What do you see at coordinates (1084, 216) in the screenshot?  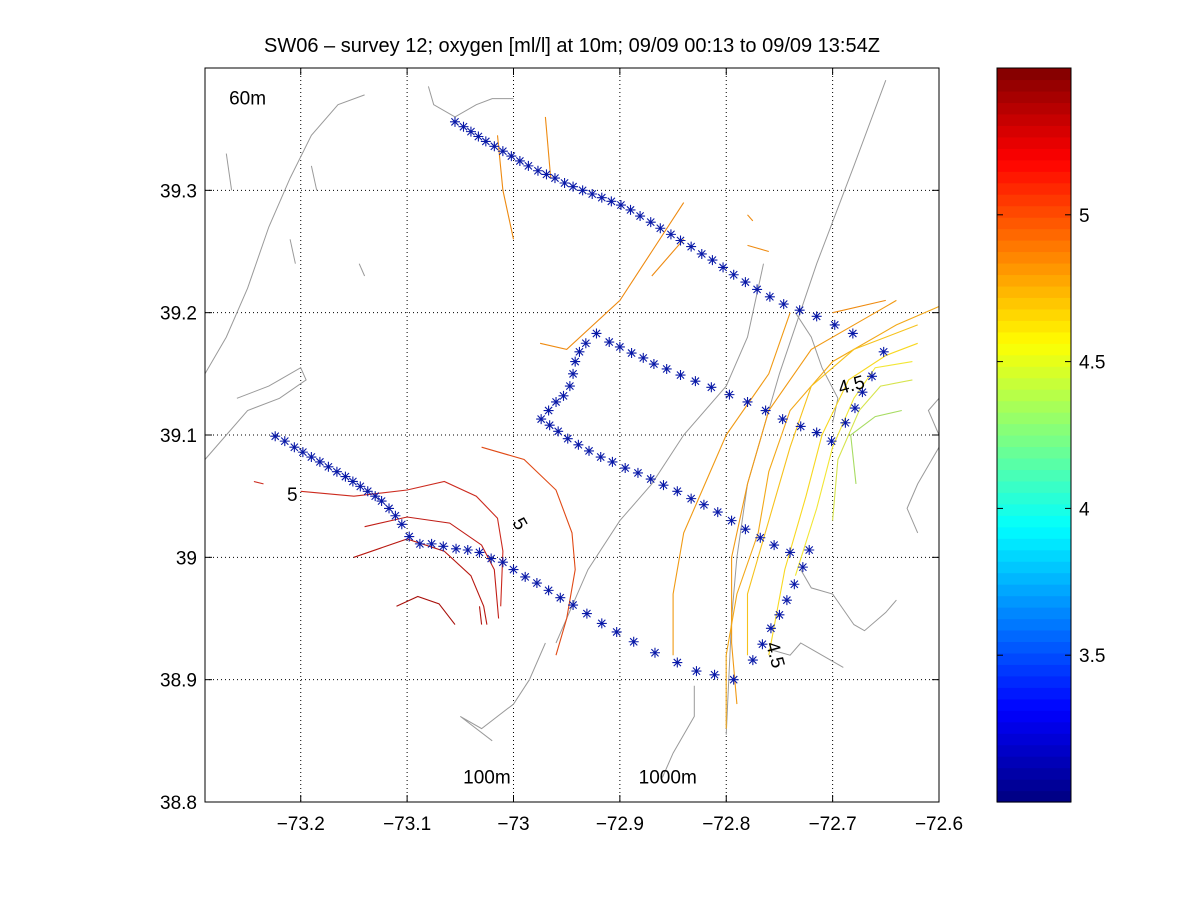 I see `colorbar-tick-label: 5` at bounding box center [1084, 216].